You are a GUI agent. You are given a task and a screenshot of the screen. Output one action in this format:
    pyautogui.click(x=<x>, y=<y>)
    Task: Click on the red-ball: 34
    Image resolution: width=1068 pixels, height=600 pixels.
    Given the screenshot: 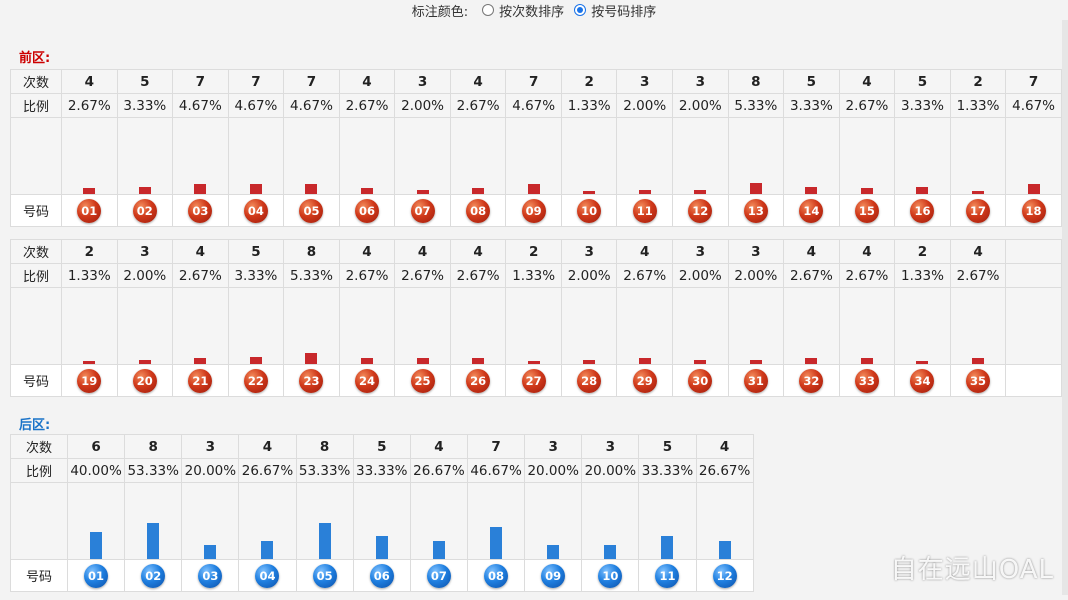 What is the action you would take?
    pyautogui.click(x=922, y=380)
    